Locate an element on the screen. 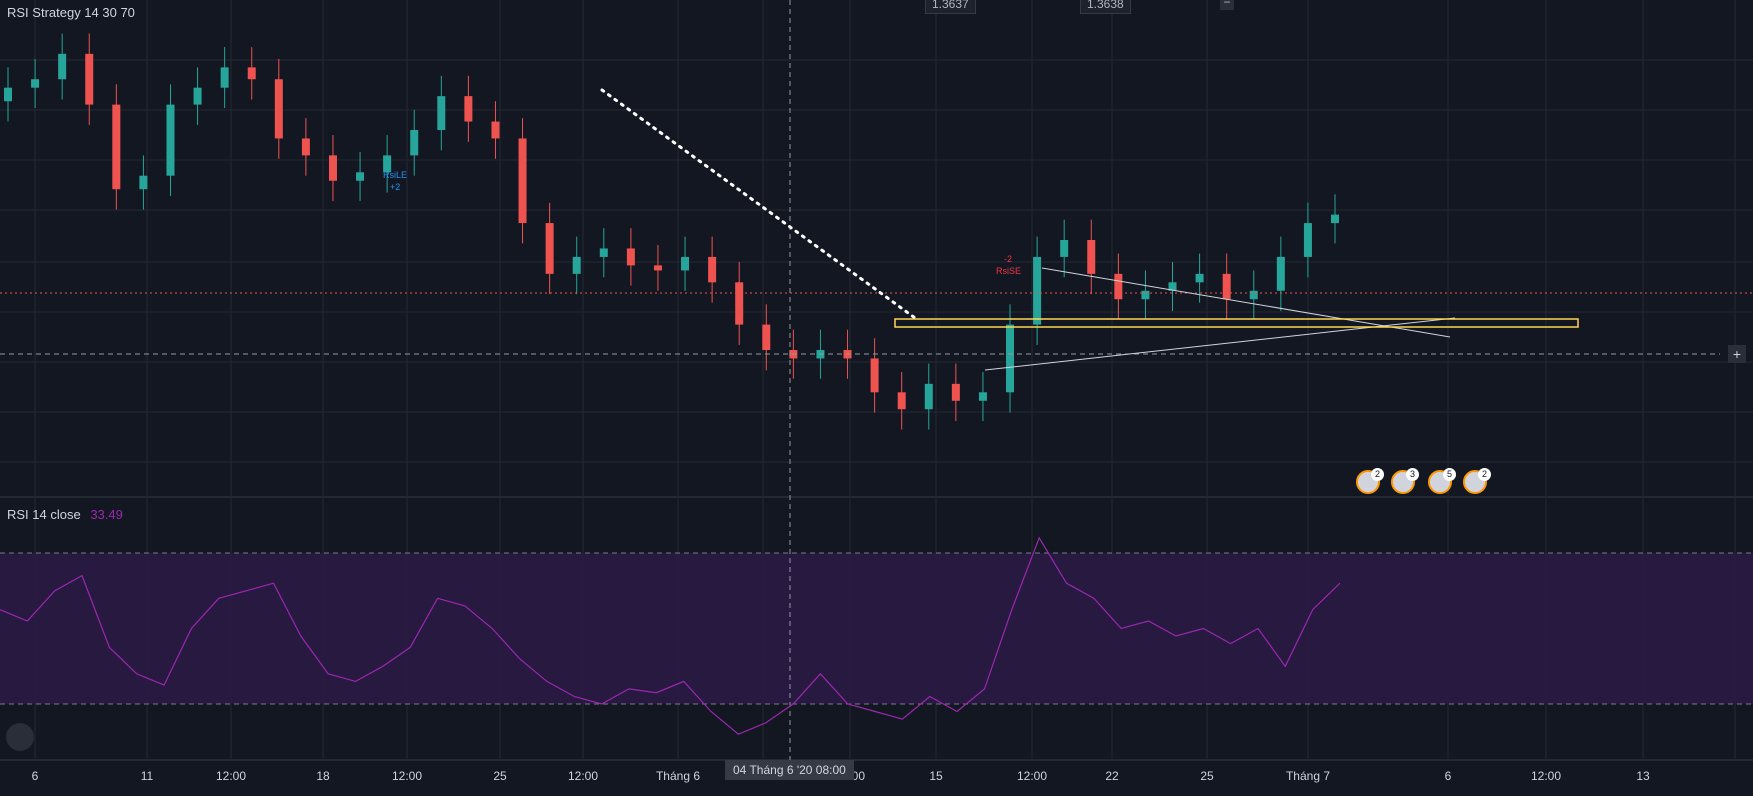 Image resolution: width=1753 pixels, height=796 pixels. x-tick-label: 22 is located at coordinates (1112, 776).